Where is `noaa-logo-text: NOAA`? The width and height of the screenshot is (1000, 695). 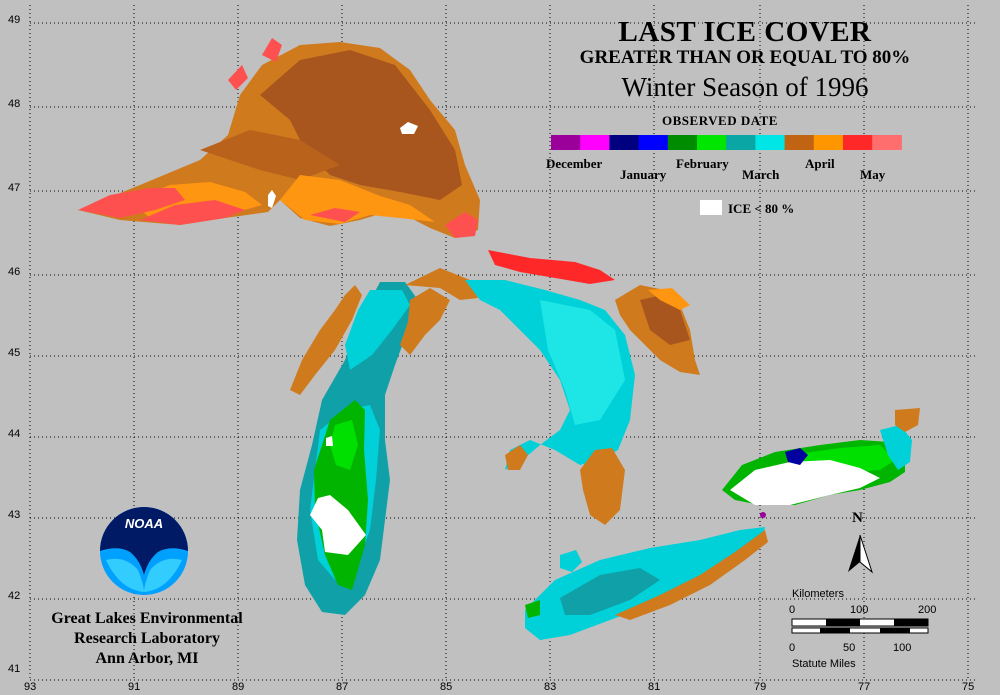 noaa-logo-text: NOAA is located at coordinates (144, 523).